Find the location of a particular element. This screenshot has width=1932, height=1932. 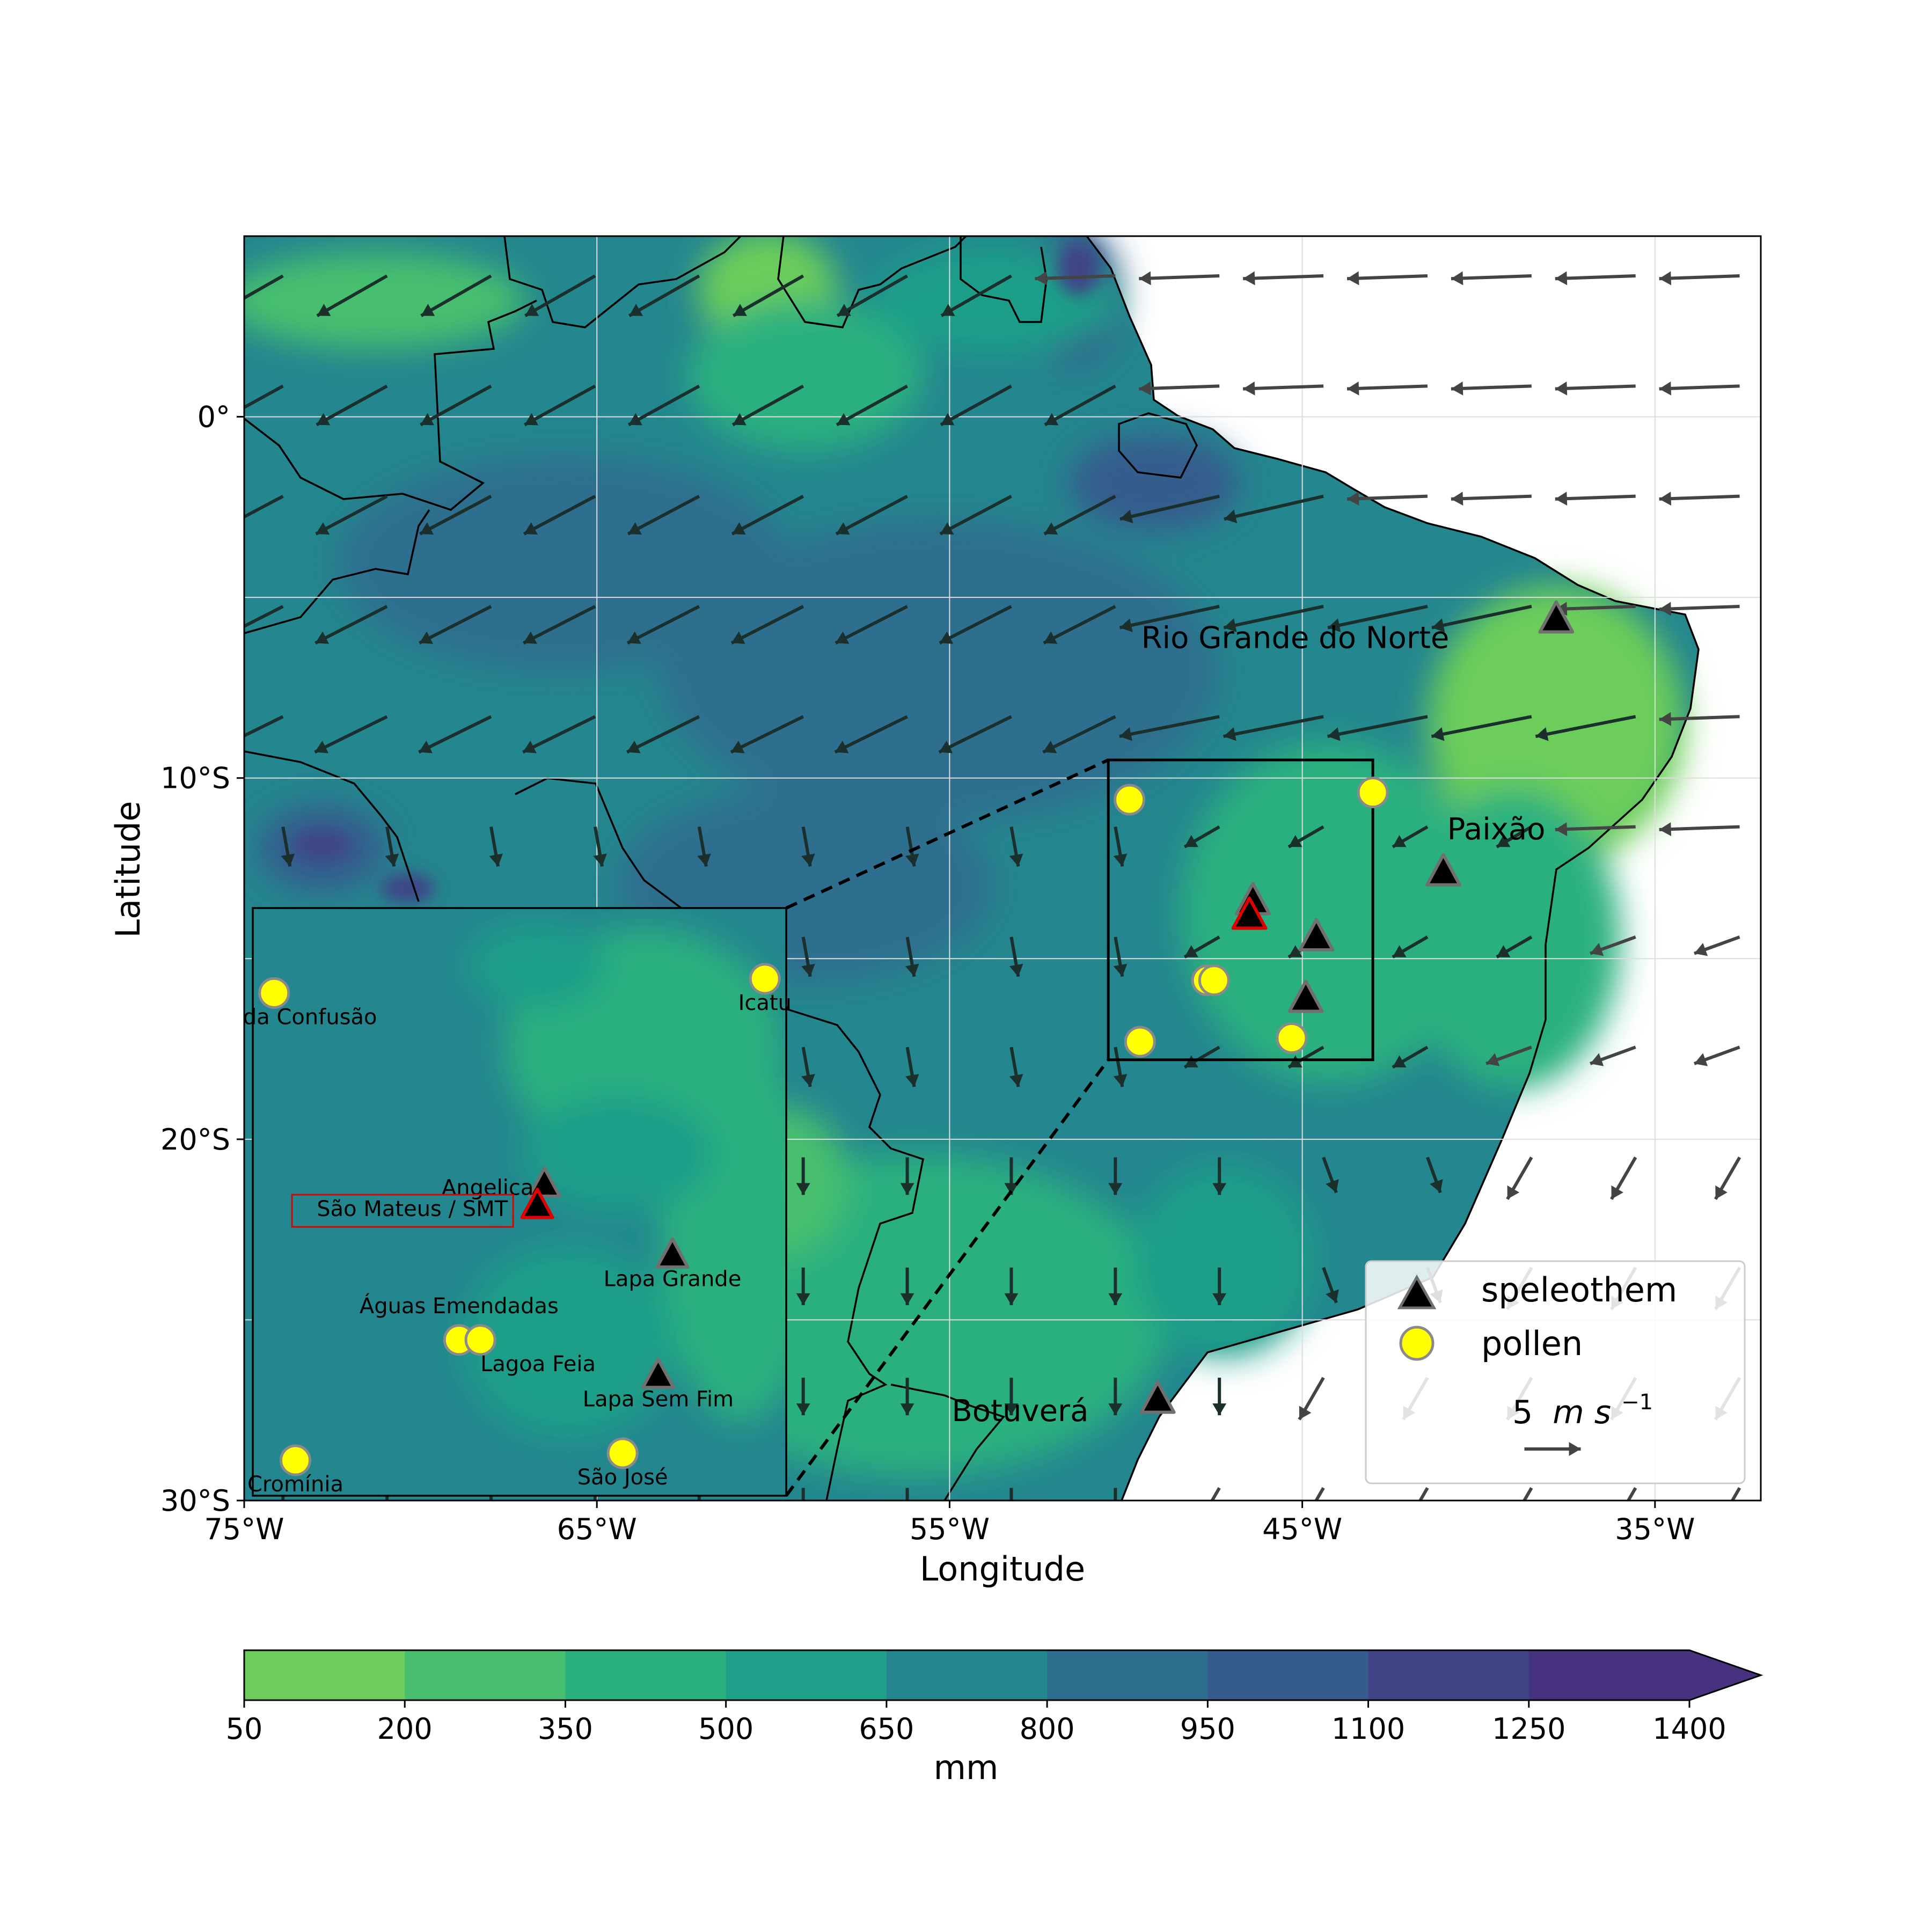

legend: speleothem pollen 5 m s −1 is located at coordinates (1555, 1372).